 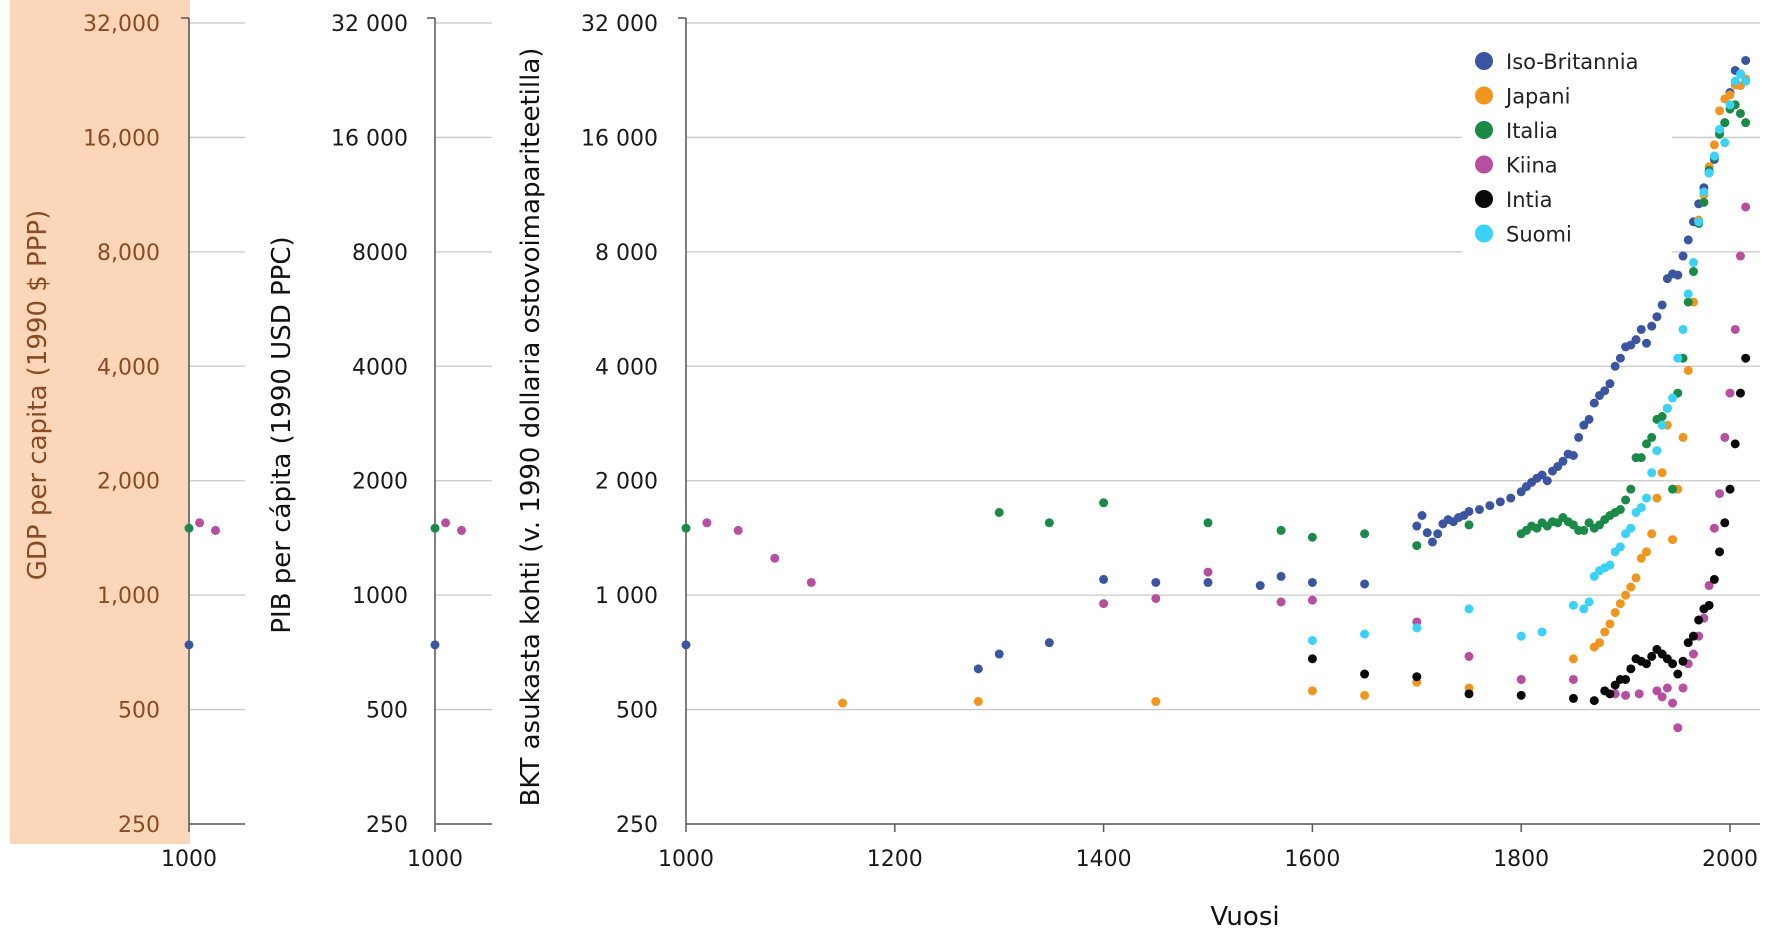 I want to click on x-tick-label-left: 1000, so click(x=189, y=859).